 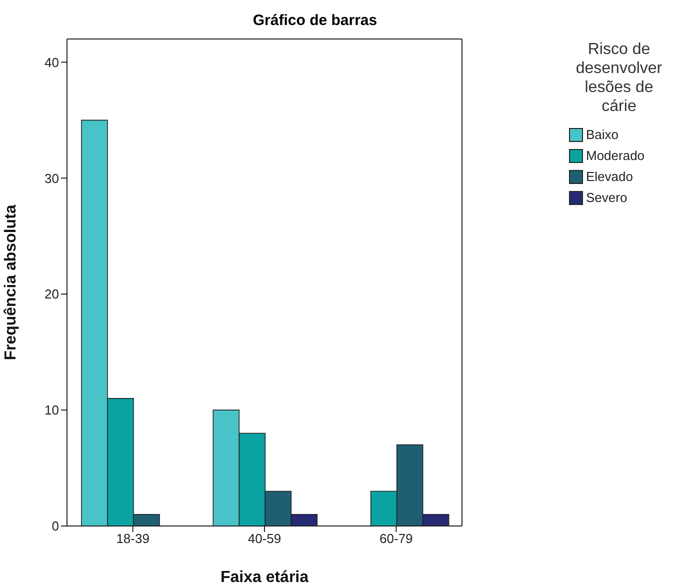 What do you see at coordinates (396, 538) in the screenshot?
I see `x-tick-label: 60-79` at bounding box center [396, 538].